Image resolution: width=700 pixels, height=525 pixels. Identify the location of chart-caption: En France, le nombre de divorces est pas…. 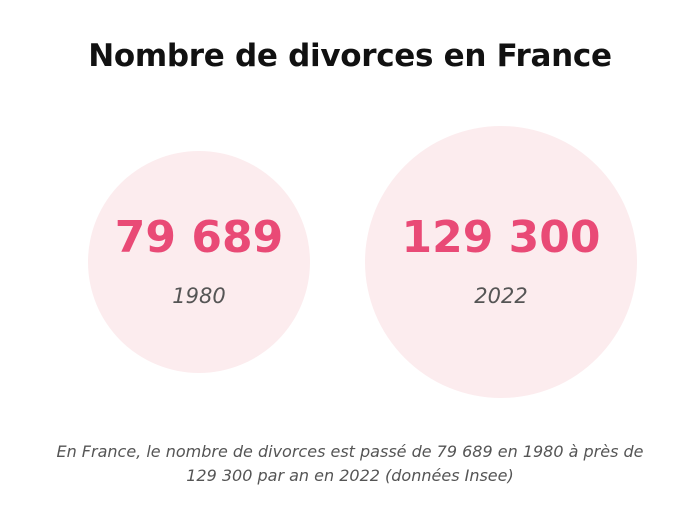
(350, 463).